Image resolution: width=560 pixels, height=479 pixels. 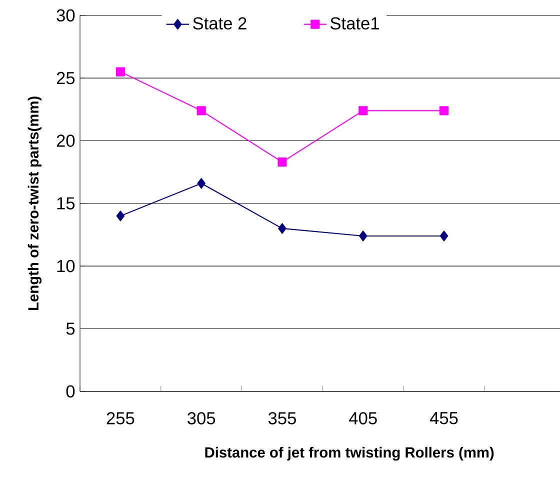 I want to click on y-tick-label: 20, so click(x=65, y=140).